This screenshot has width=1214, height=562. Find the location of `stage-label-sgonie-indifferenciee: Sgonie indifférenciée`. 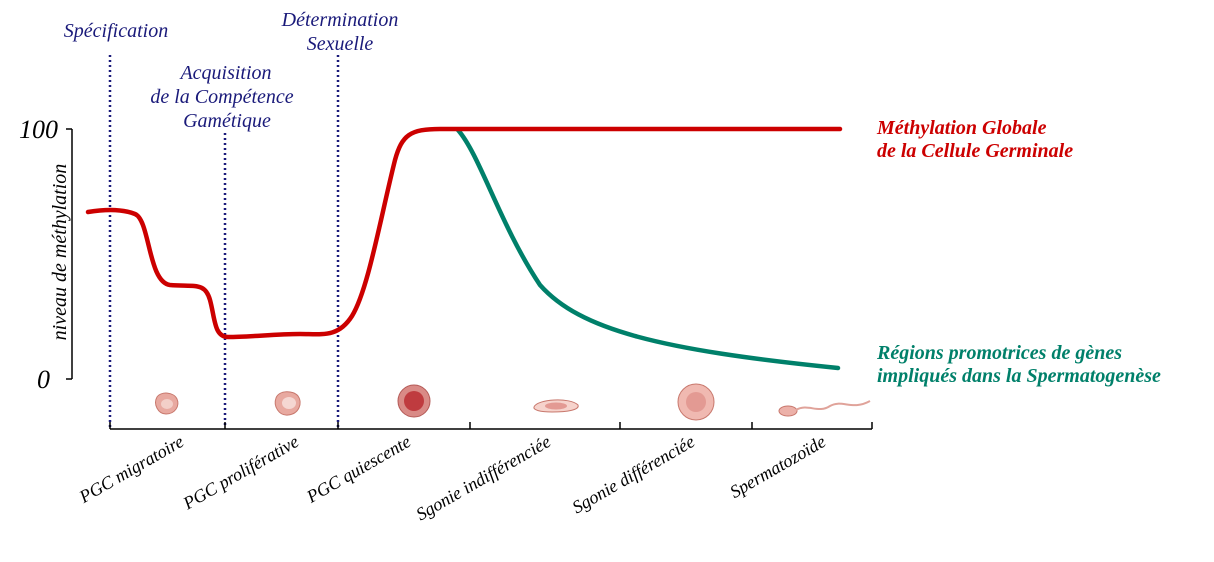

stage-label-sgonie-indifferenciee: Sgonie indifférenciée is located at coordinates (483, 477).